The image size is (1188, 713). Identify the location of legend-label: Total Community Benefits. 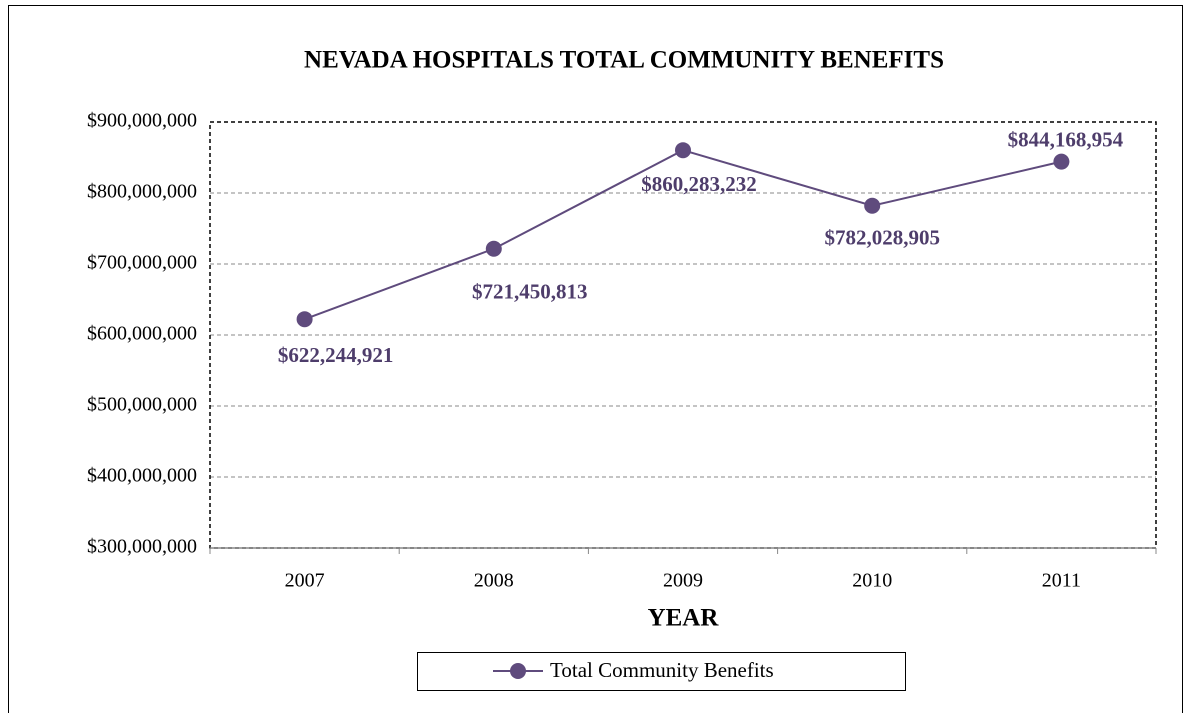
(662, 670).